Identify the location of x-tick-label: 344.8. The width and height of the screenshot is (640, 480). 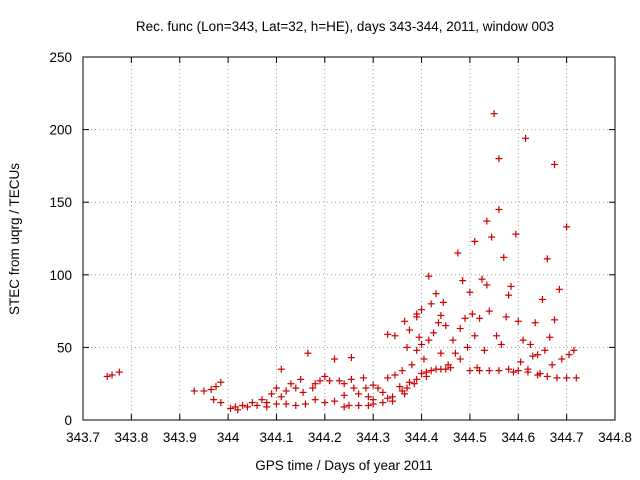
(615, 437).